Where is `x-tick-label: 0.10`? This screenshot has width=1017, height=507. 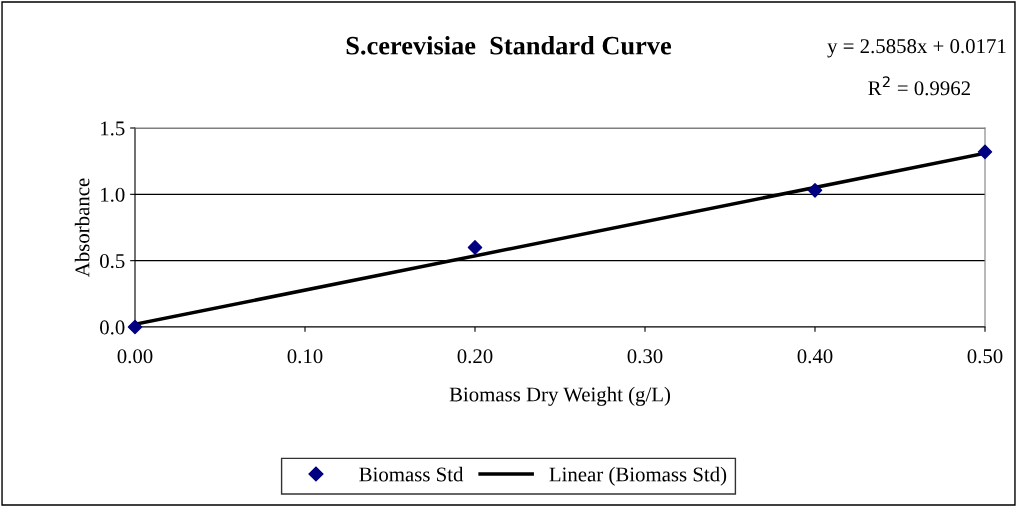
x-tick-label: 0.10 is located at coordinates (305, 356).